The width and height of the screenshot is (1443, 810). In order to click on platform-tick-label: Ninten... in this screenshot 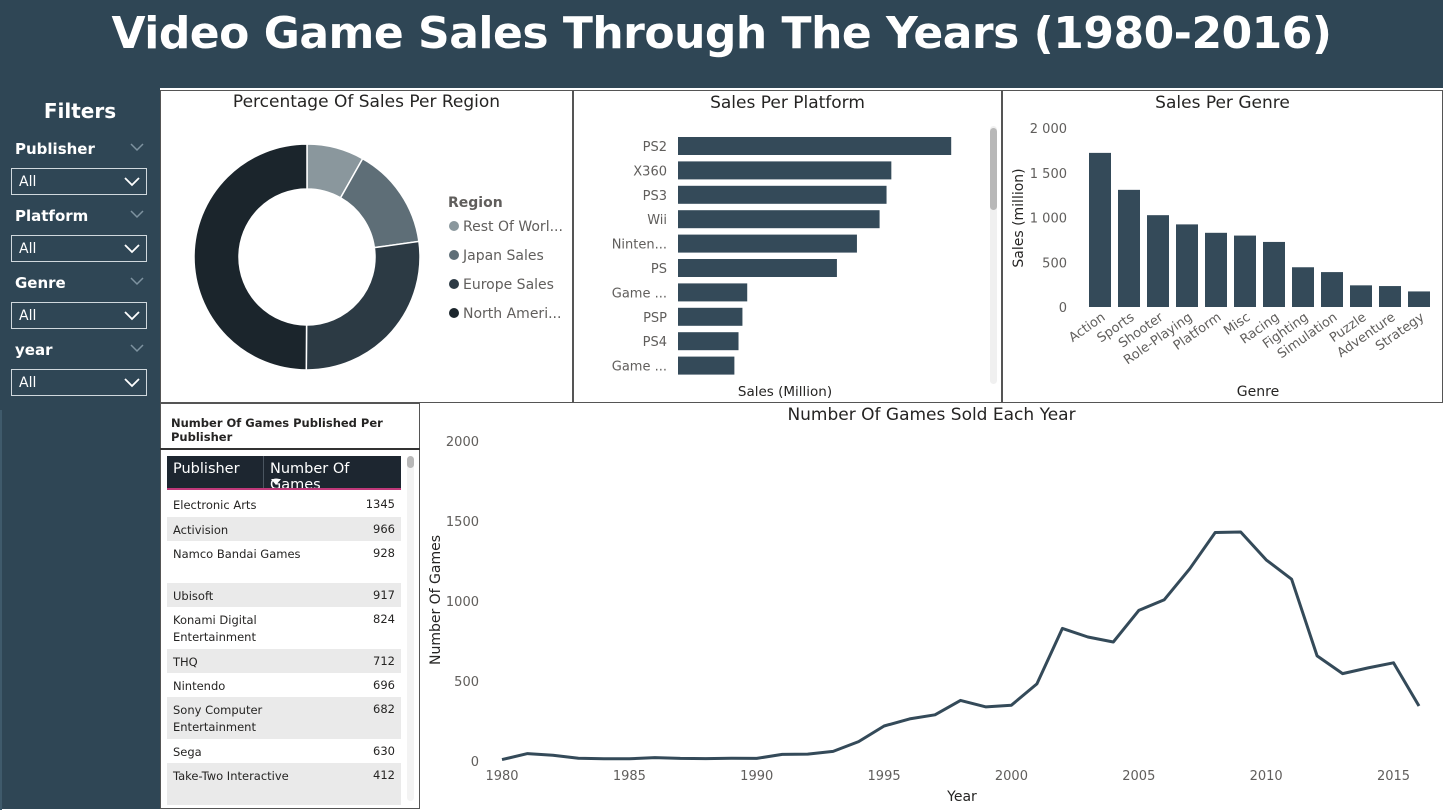, I will do `click(639, 245)`.